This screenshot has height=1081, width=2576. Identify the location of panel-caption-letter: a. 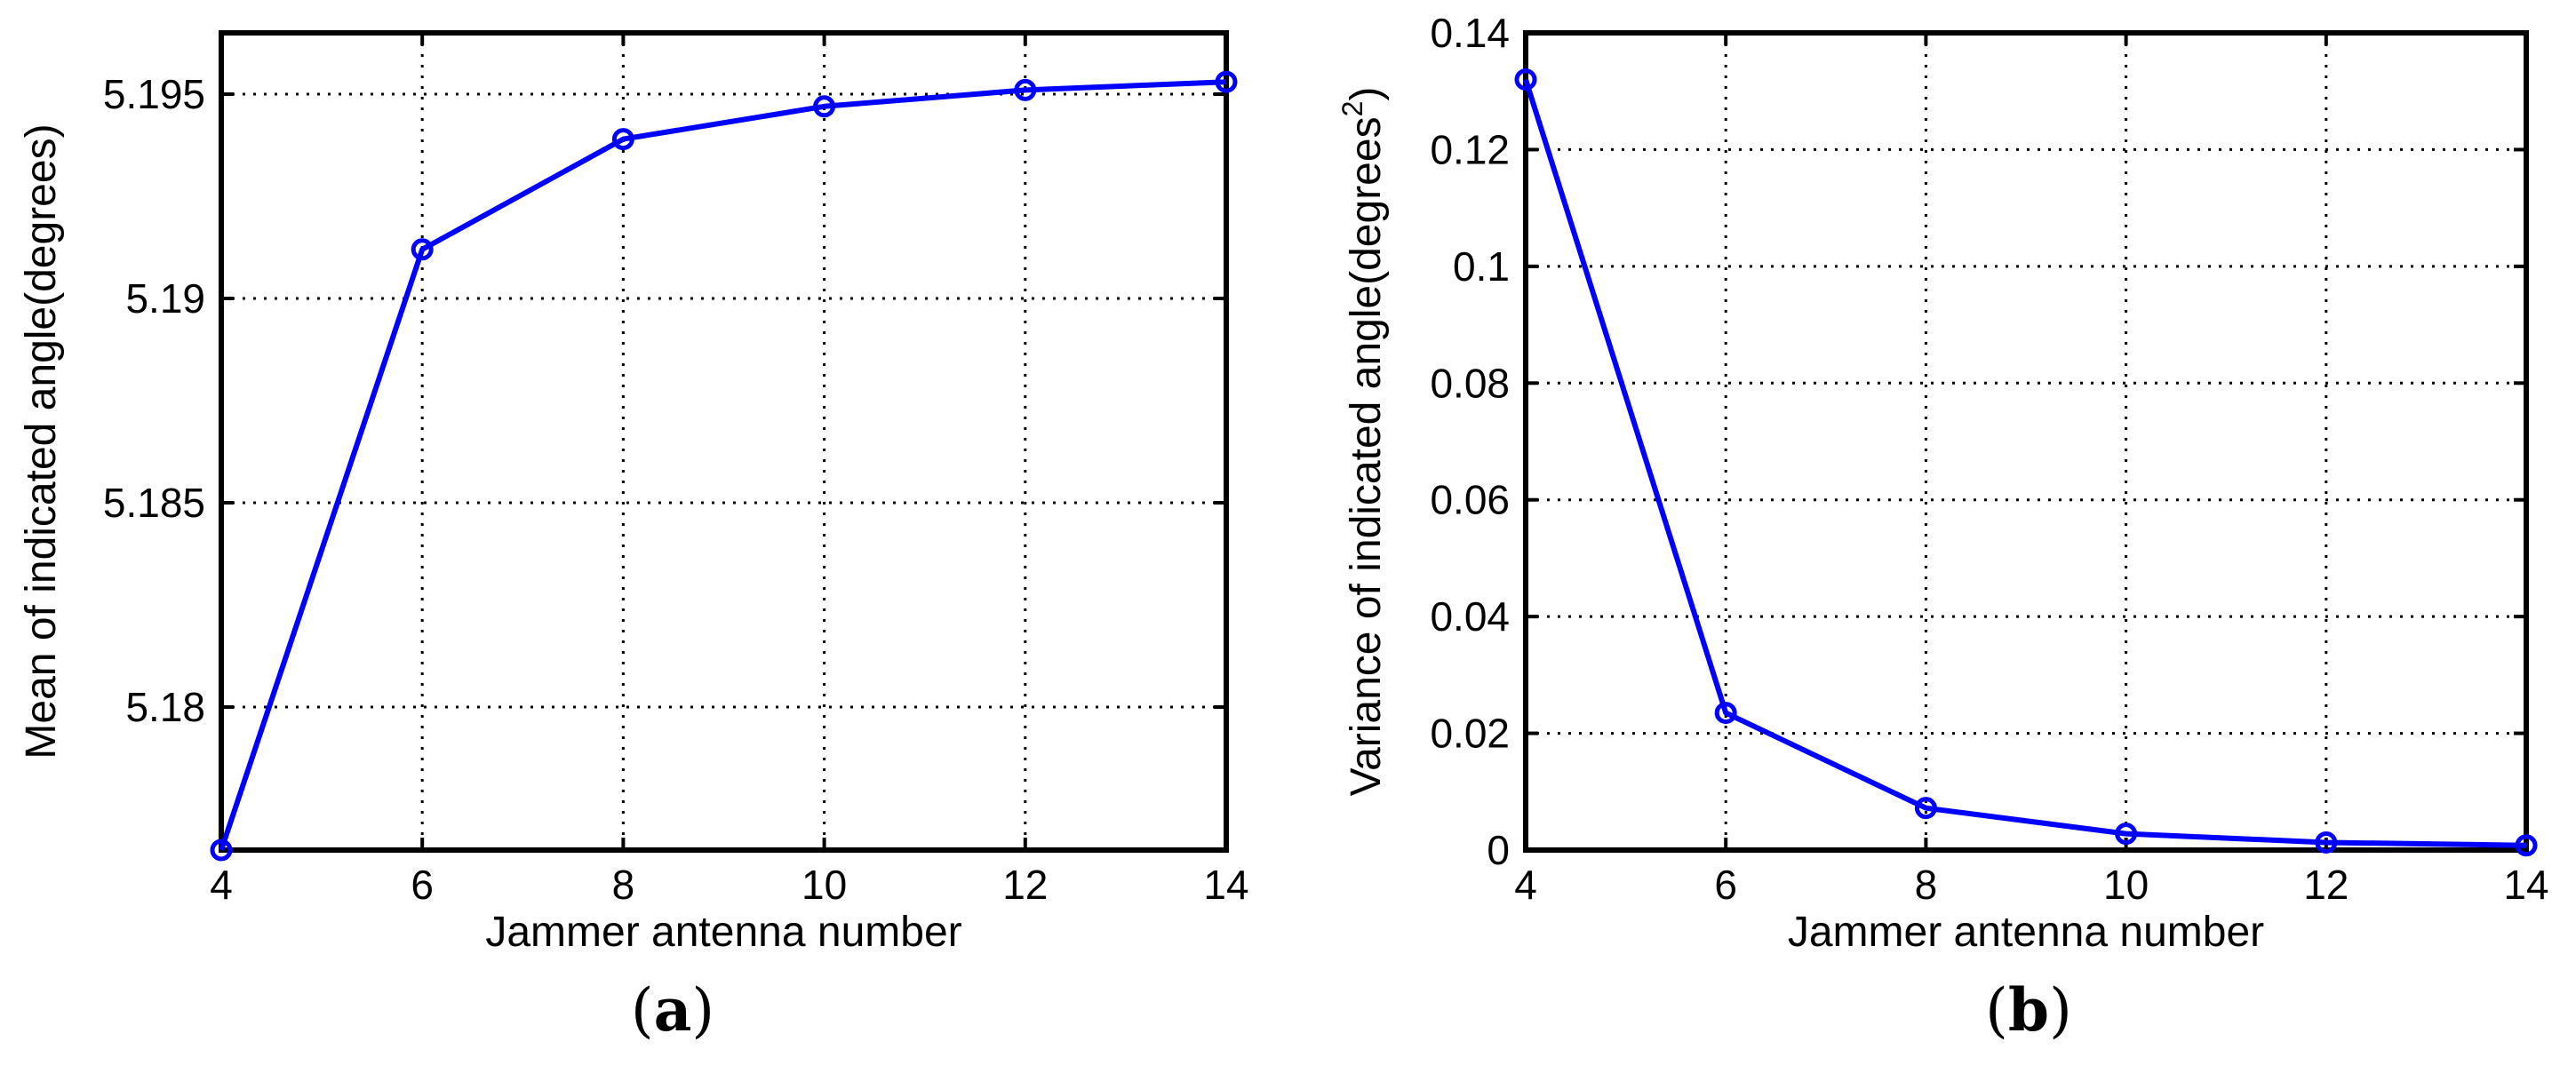
(673, 1010).